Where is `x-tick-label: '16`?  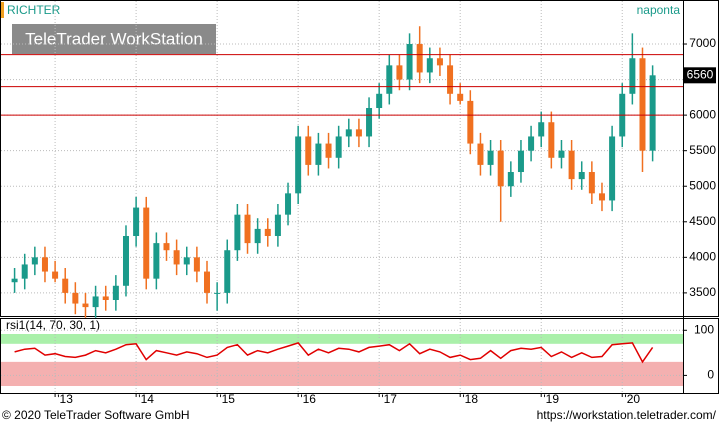 x-tick-label: '16 is located at coordinates (308, 399).